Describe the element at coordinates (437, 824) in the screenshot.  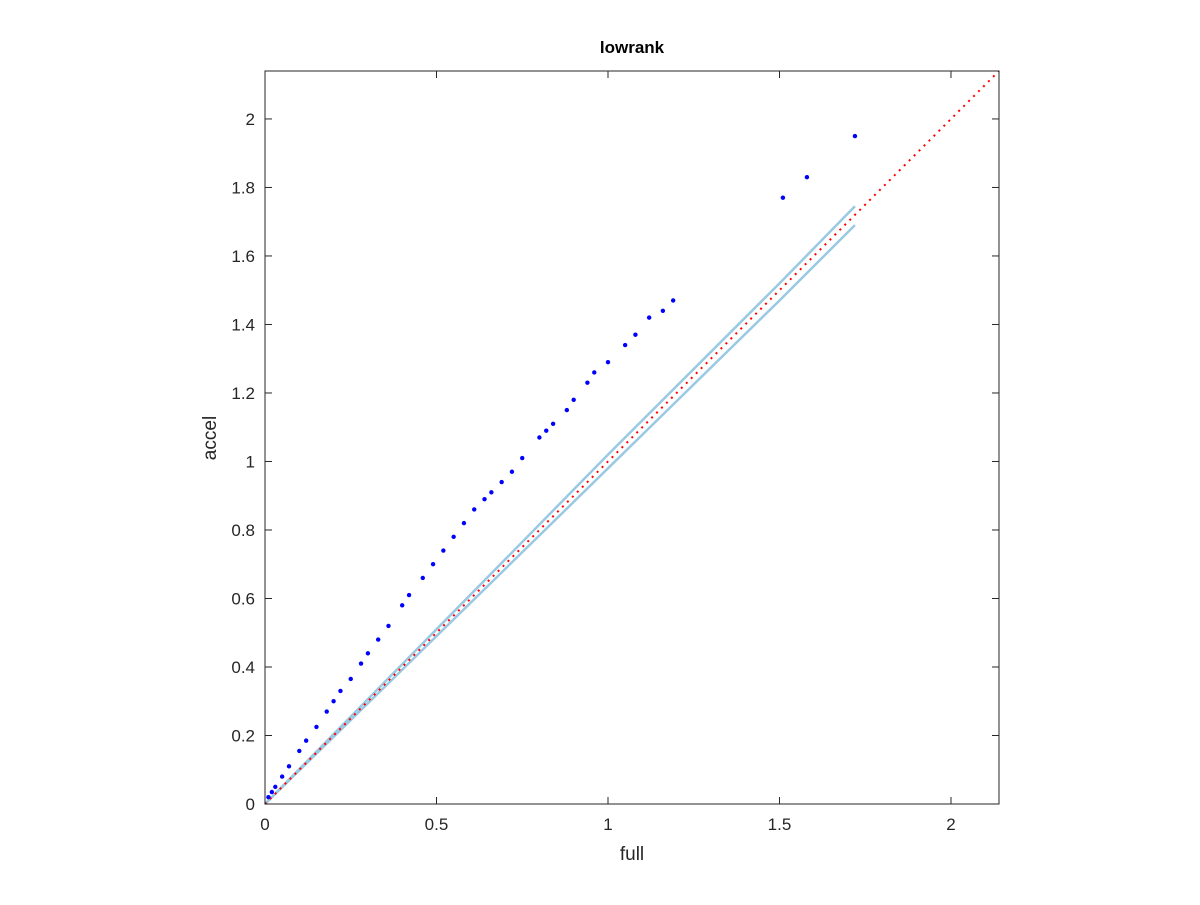
I see `x-tick-label: 0.5` at that location.